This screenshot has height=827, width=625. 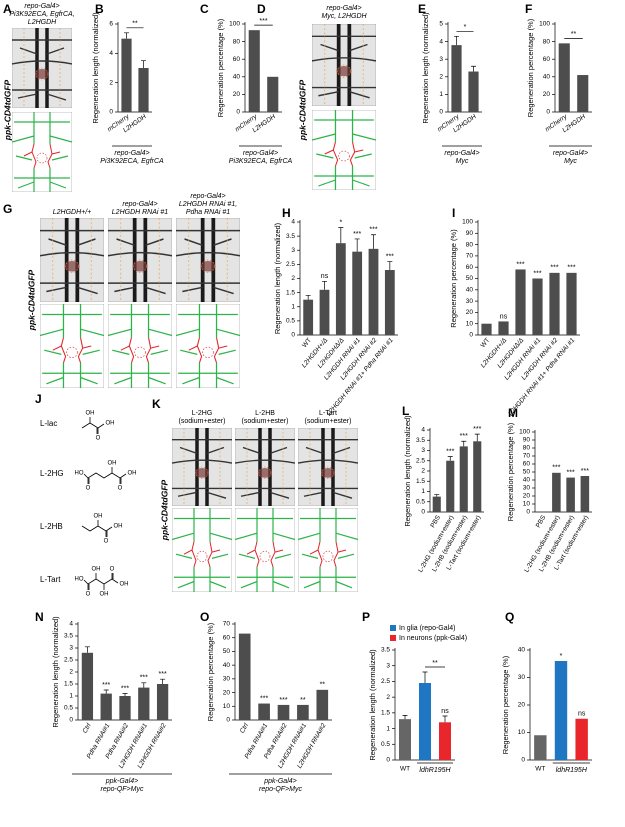 I want to click on y-tick-label: 40, so click(x=227, y=665).